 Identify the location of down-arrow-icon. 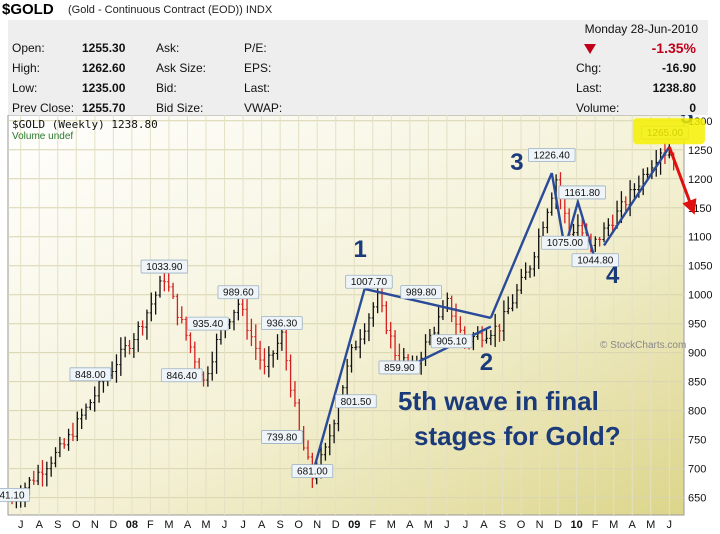
(590, 49).